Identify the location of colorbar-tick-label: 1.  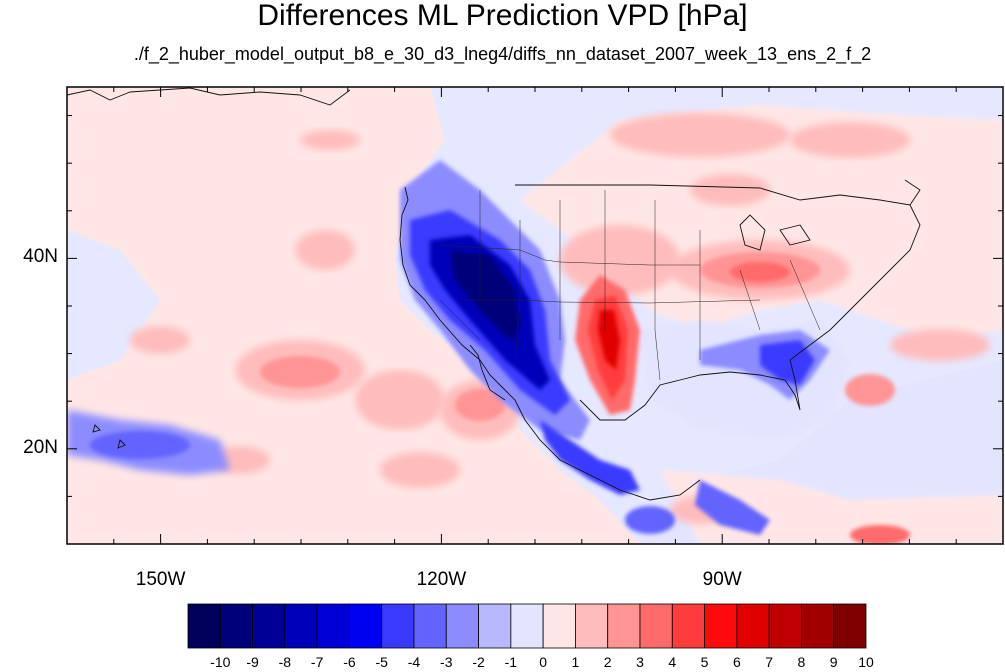
(575, 662).